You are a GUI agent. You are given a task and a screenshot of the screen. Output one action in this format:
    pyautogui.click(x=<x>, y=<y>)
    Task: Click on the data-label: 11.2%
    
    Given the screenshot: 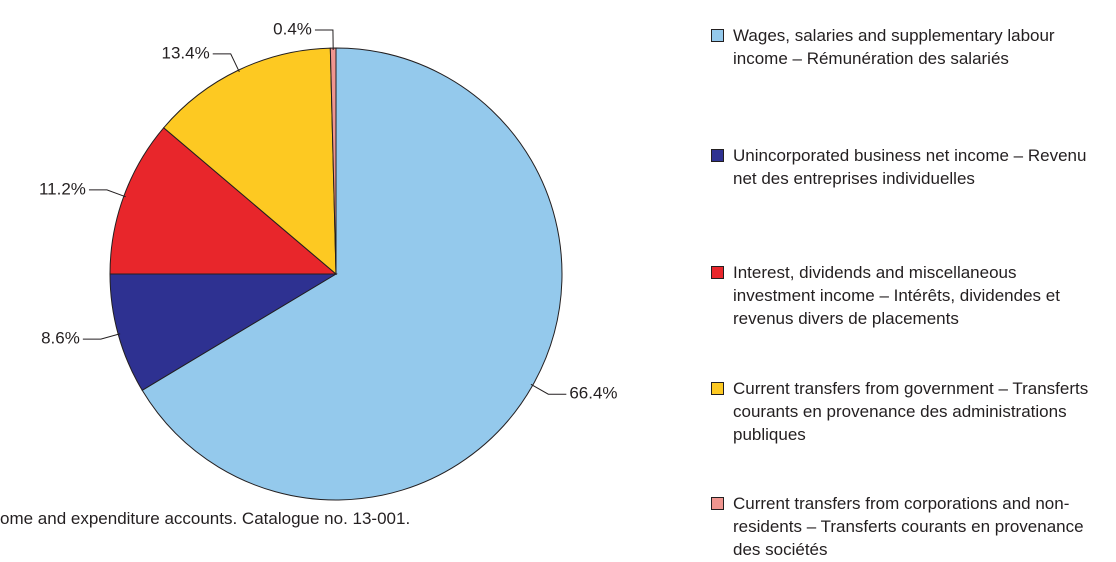 What is the action you would take?
    pyautogui.click(x=62, y=188)
    